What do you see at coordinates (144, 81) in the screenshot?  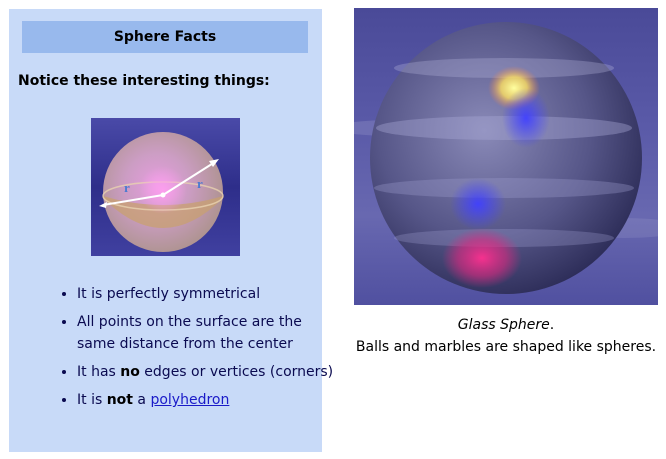 I see `facts-intro: Notice these interesting things:` at bounding box center [144, 81].